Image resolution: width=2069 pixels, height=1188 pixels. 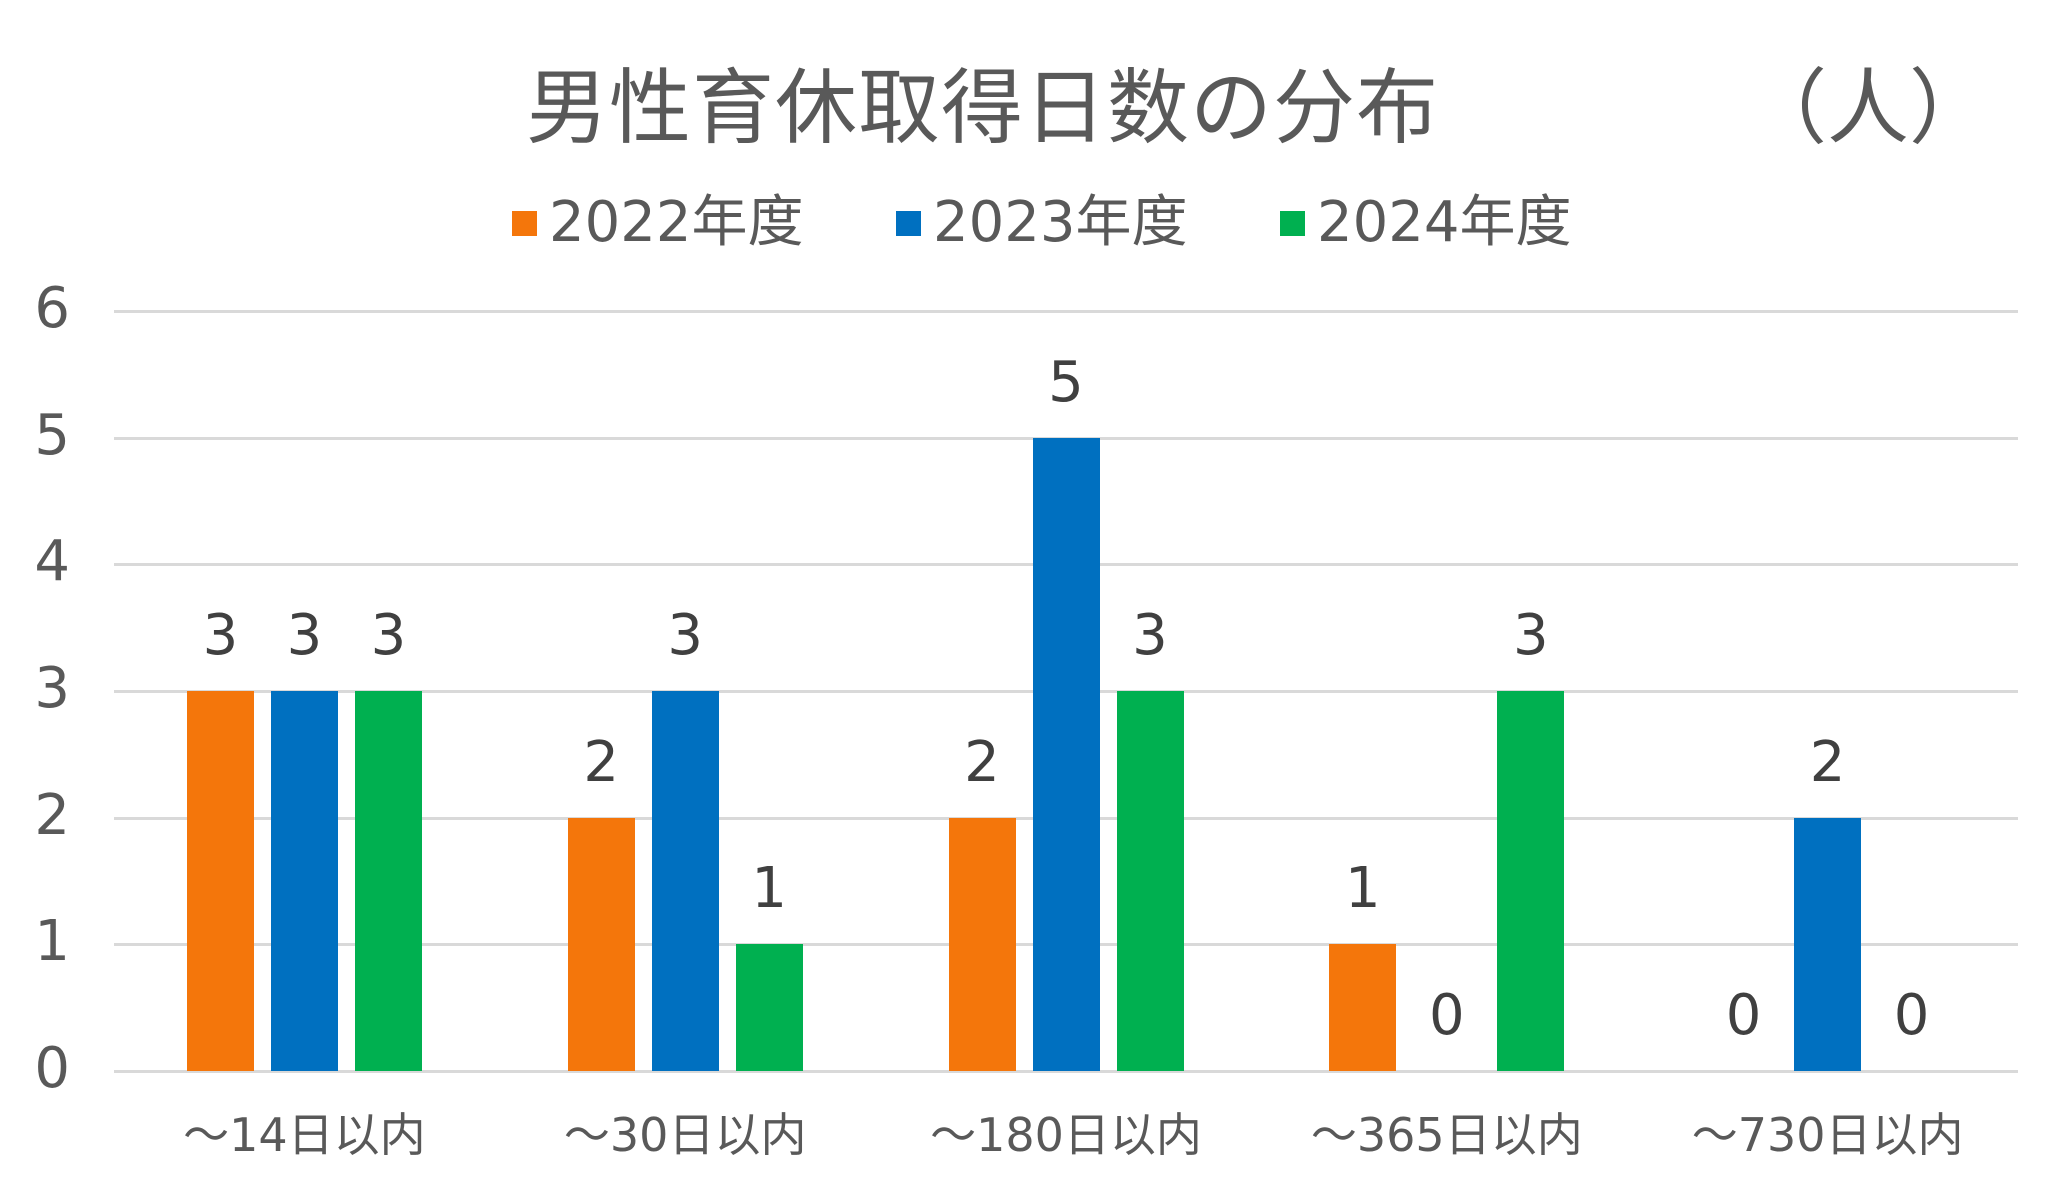 What do you see at coordinates (388, 881) in the screenshot?
I see `bar-2024年度-0` at bounding box center [388, 881].